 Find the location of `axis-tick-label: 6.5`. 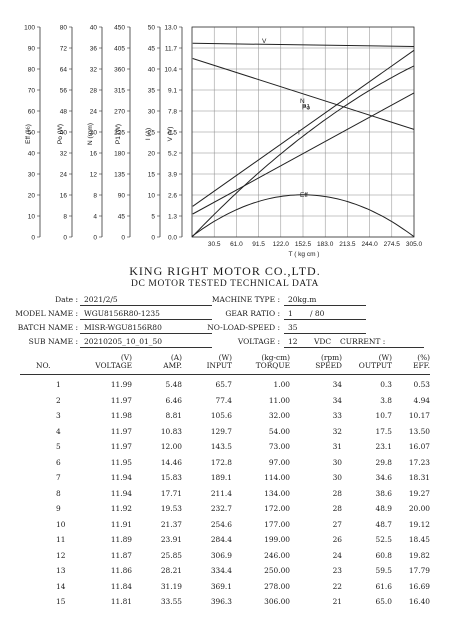

axis-tick-label: 6.5 is located at coordinates (172, 132).